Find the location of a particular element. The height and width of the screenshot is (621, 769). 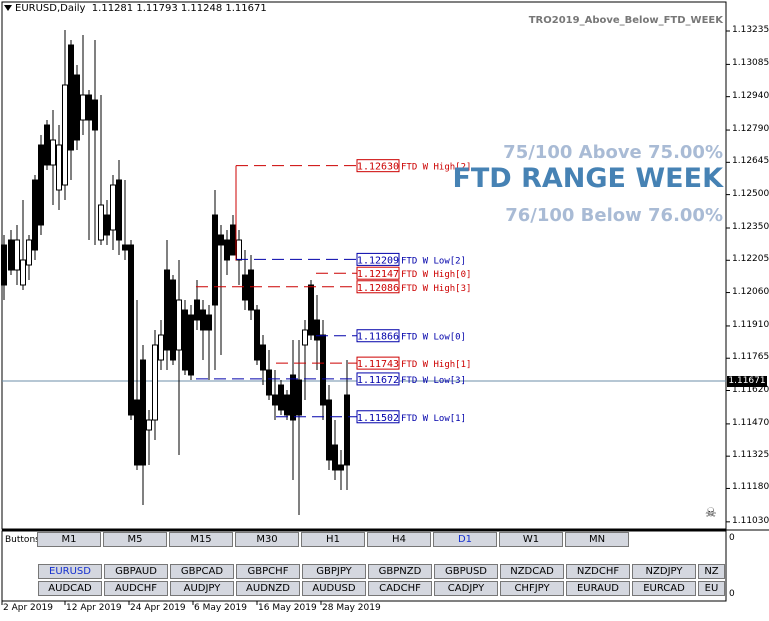

price-label: 1.11910 is located at coordinates (750, 324).